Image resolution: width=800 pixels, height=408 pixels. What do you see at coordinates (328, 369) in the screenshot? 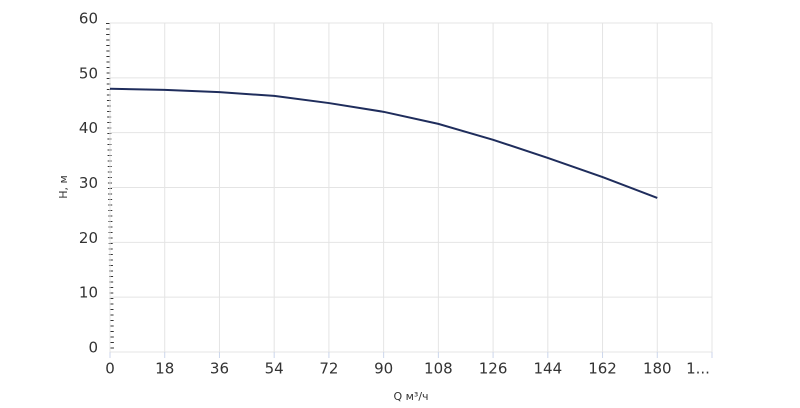
I see `x-tick-label: 72` at bounding box center [328, 369].